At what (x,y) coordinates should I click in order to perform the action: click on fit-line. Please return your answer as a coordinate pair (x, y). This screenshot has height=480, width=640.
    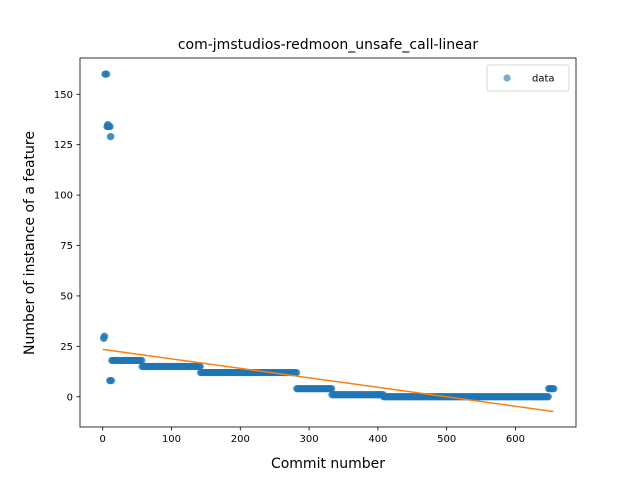
    Looking at the image, I should click on (328, 380).